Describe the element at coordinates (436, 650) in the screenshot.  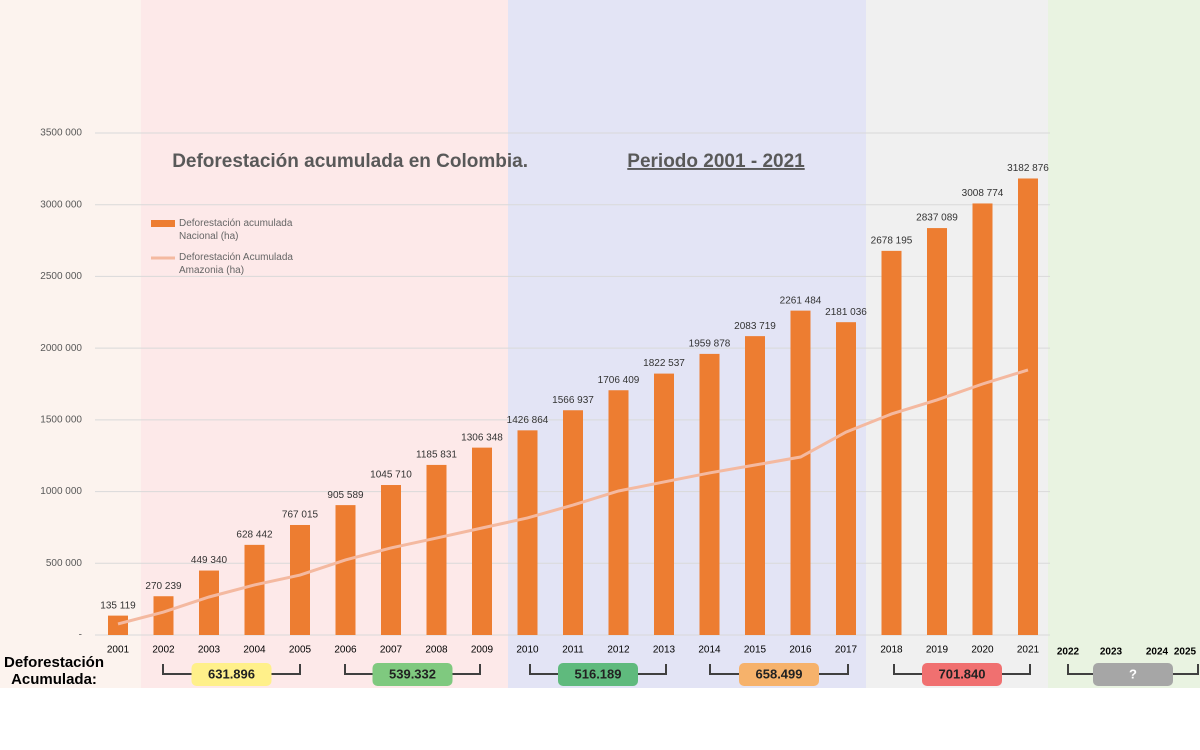
I see `x-tick-label: 2008` at that location.